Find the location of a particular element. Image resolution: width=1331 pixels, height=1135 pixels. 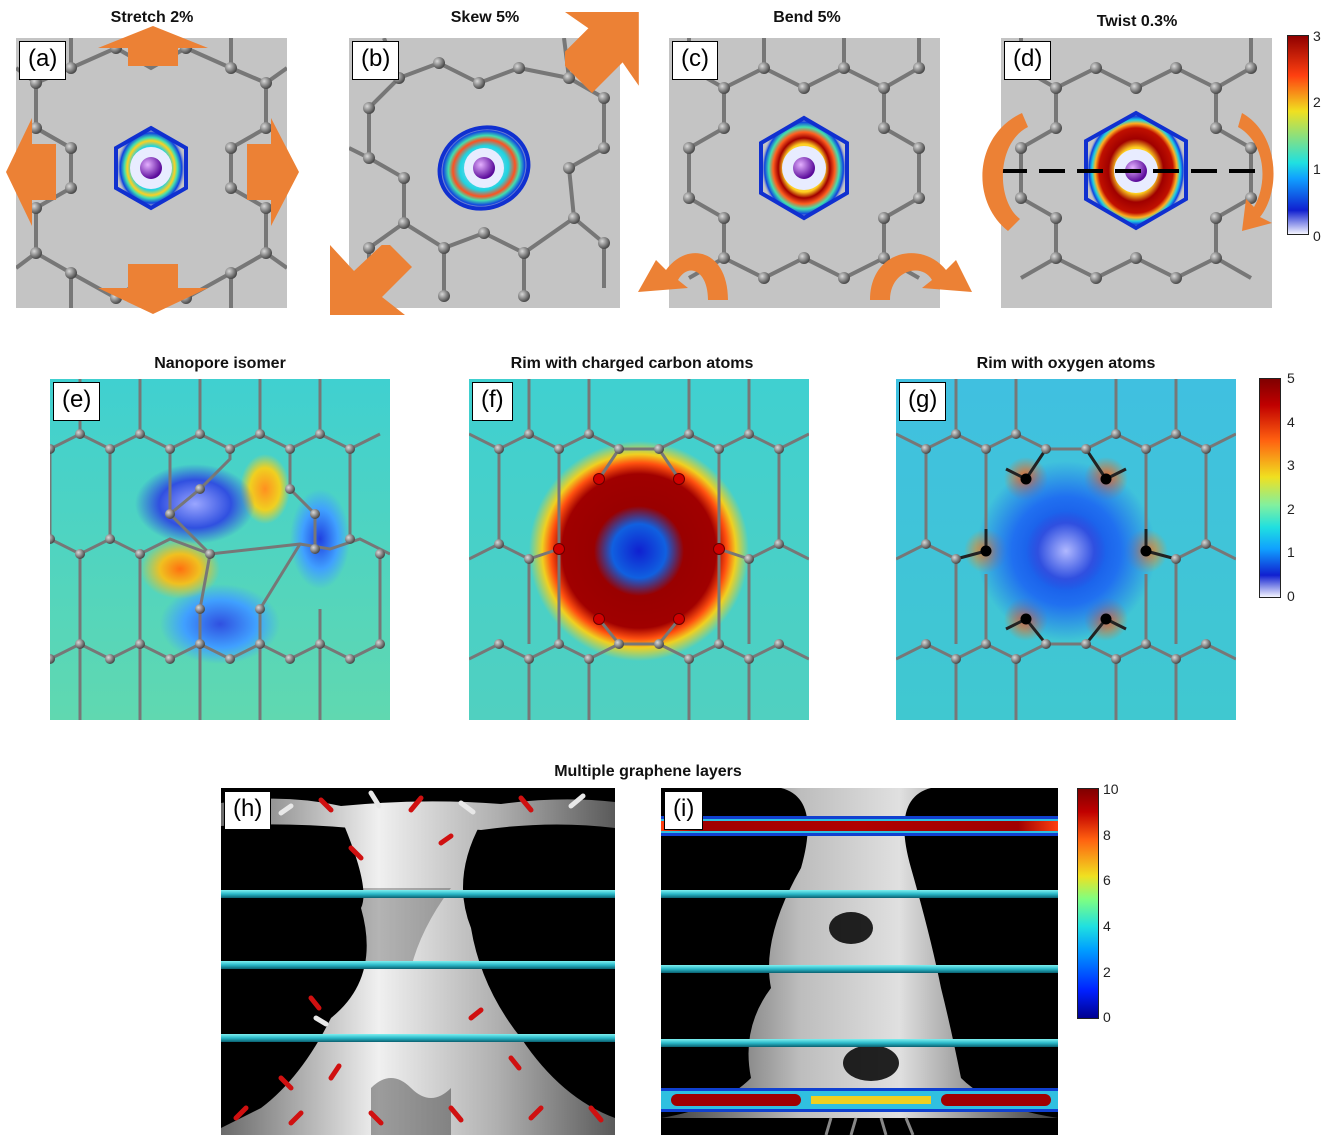

panel-f-title: Rim with charged carbon atoms is located at coordinates (632, 363).